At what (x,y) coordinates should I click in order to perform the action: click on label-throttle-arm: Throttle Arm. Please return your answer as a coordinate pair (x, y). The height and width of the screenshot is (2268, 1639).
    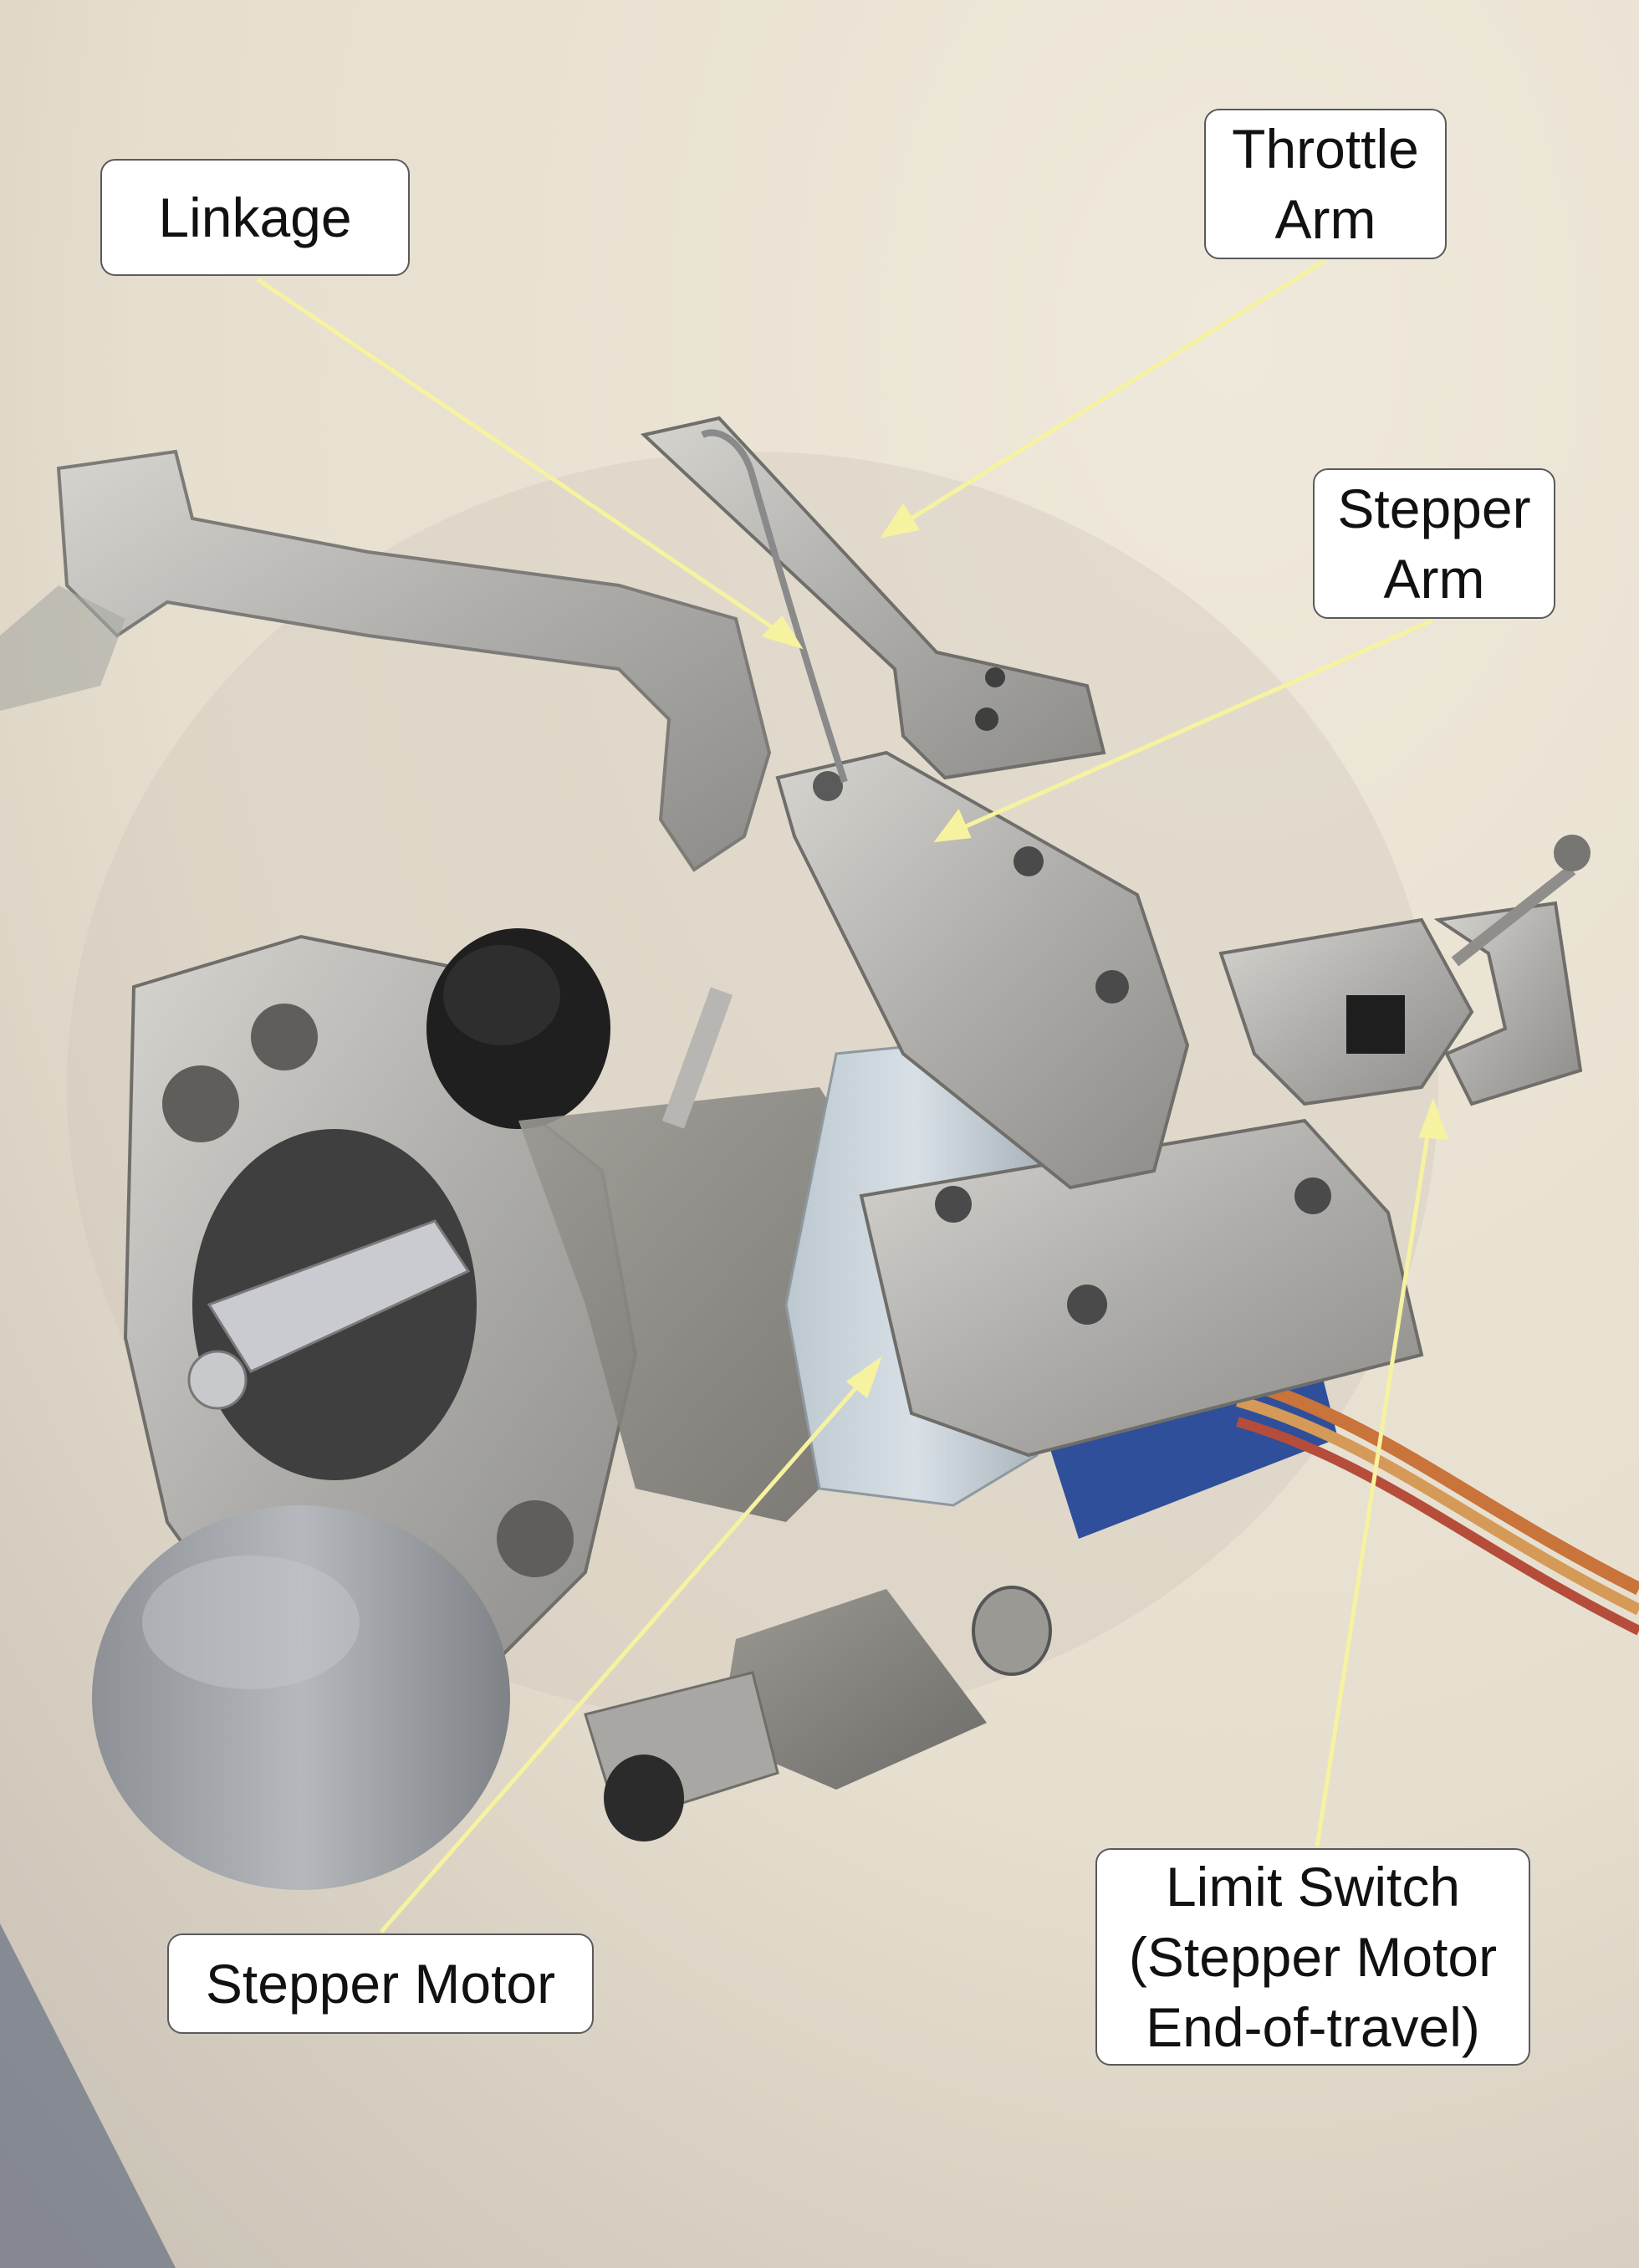
    Looking at the image, I should click on (1325, 184).